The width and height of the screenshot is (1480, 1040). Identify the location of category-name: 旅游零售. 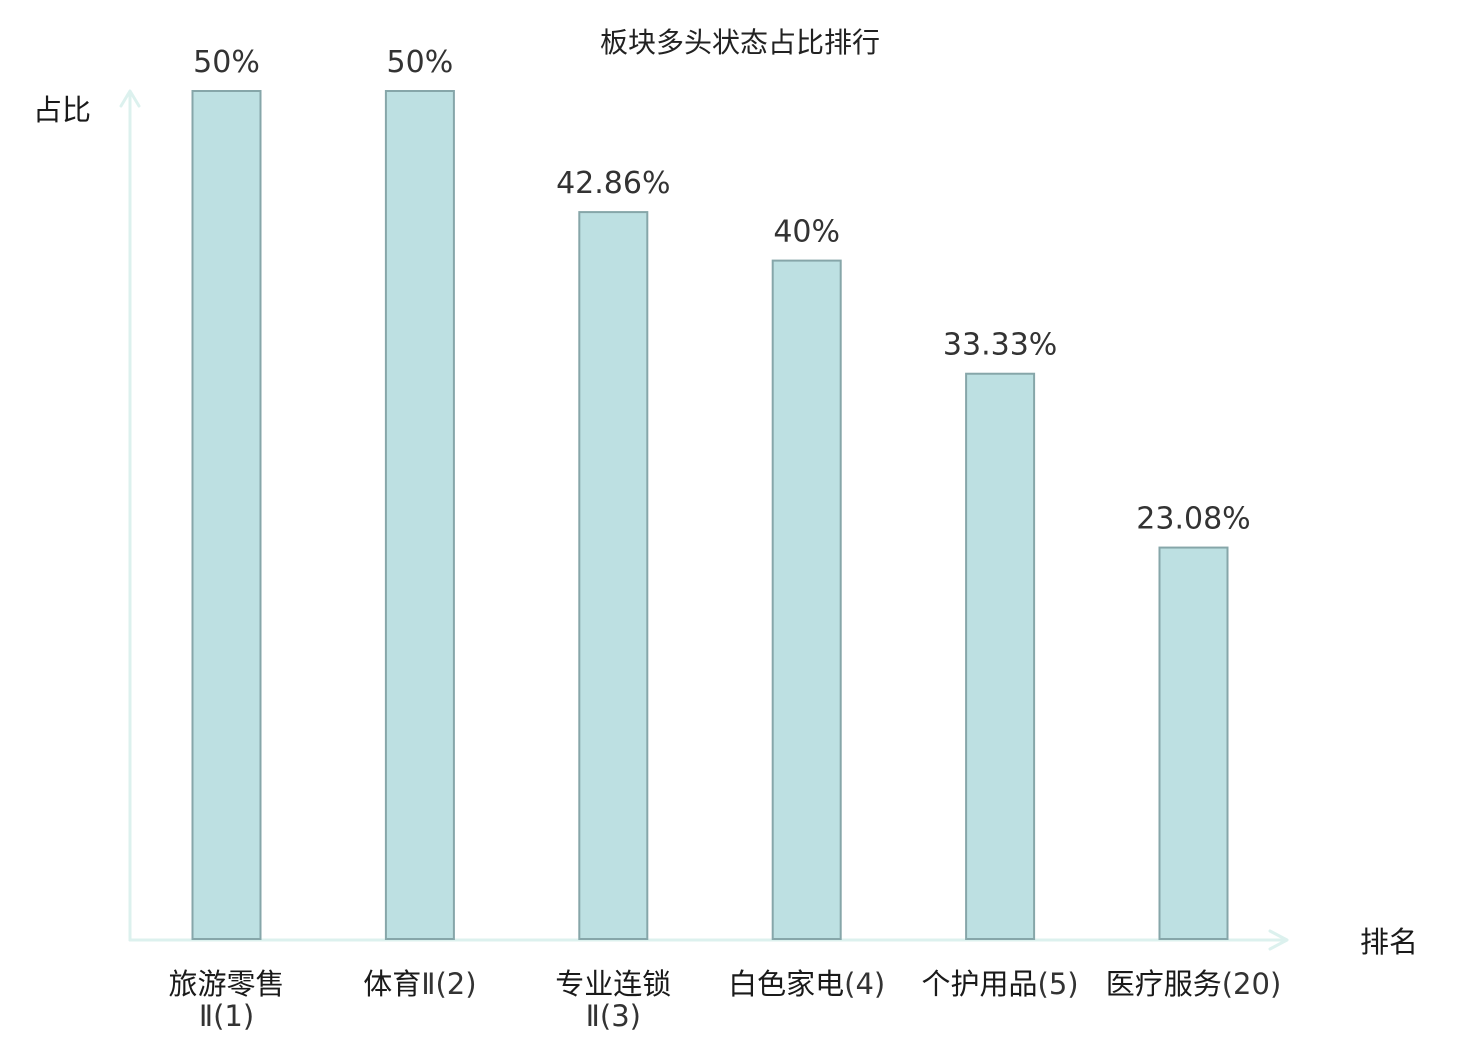
(226, 984).